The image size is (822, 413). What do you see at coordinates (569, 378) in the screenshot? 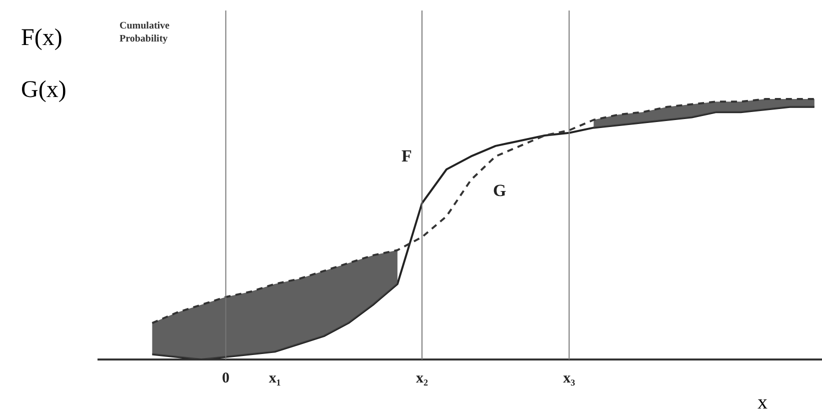
I see `x-tick-label: x₃` at bounding box center [569, 378].